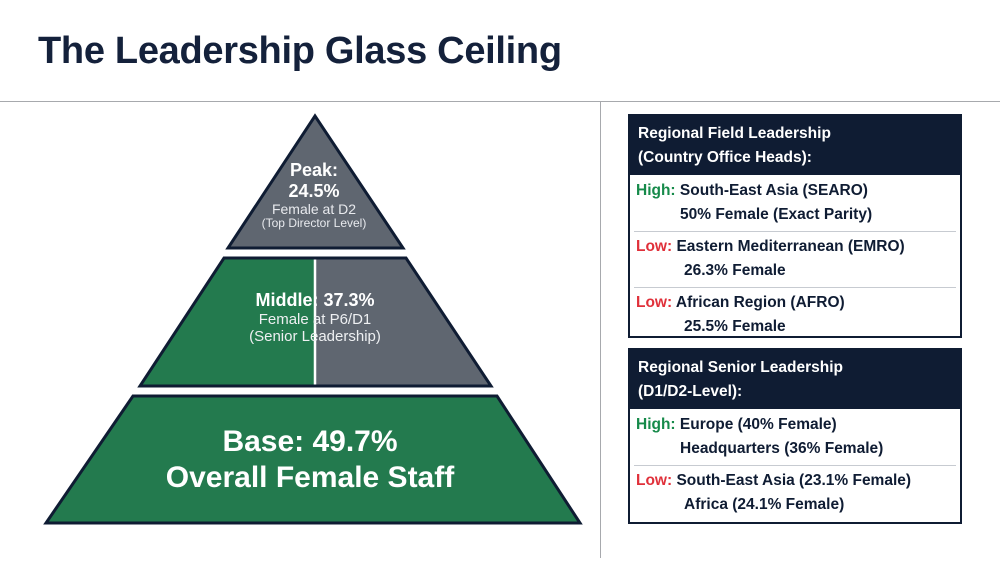 The height and width of the screenshot is (563, 1000). Describe the element at coordinates (600, 330) in the screenshot. I see `column-divider` at that location.